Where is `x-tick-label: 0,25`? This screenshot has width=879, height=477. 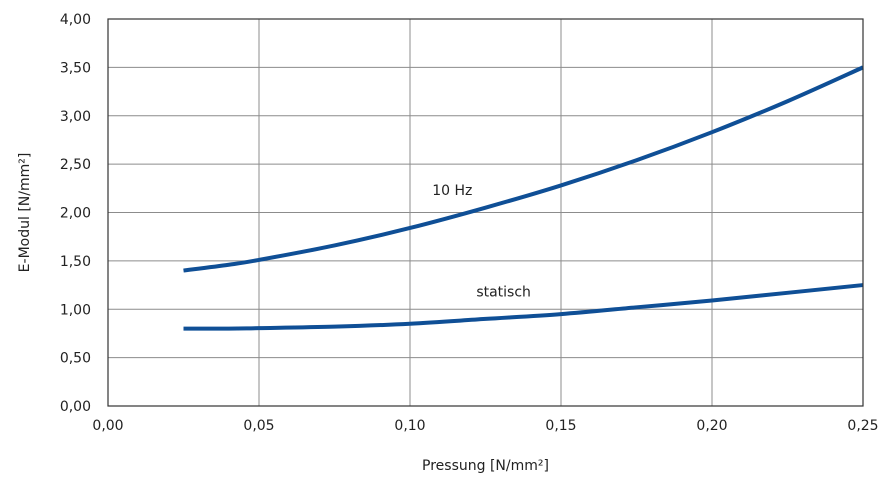
x-tick-label: 0,25 is located at coordinates (862, 426).